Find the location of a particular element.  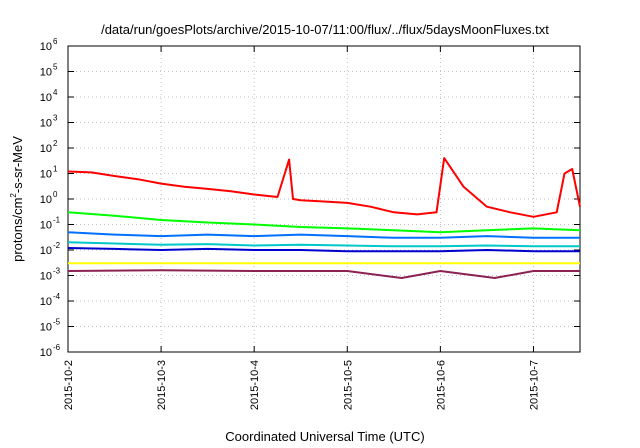

x-tick-label: 2015-10-5 is located at coordinates (348, 385).